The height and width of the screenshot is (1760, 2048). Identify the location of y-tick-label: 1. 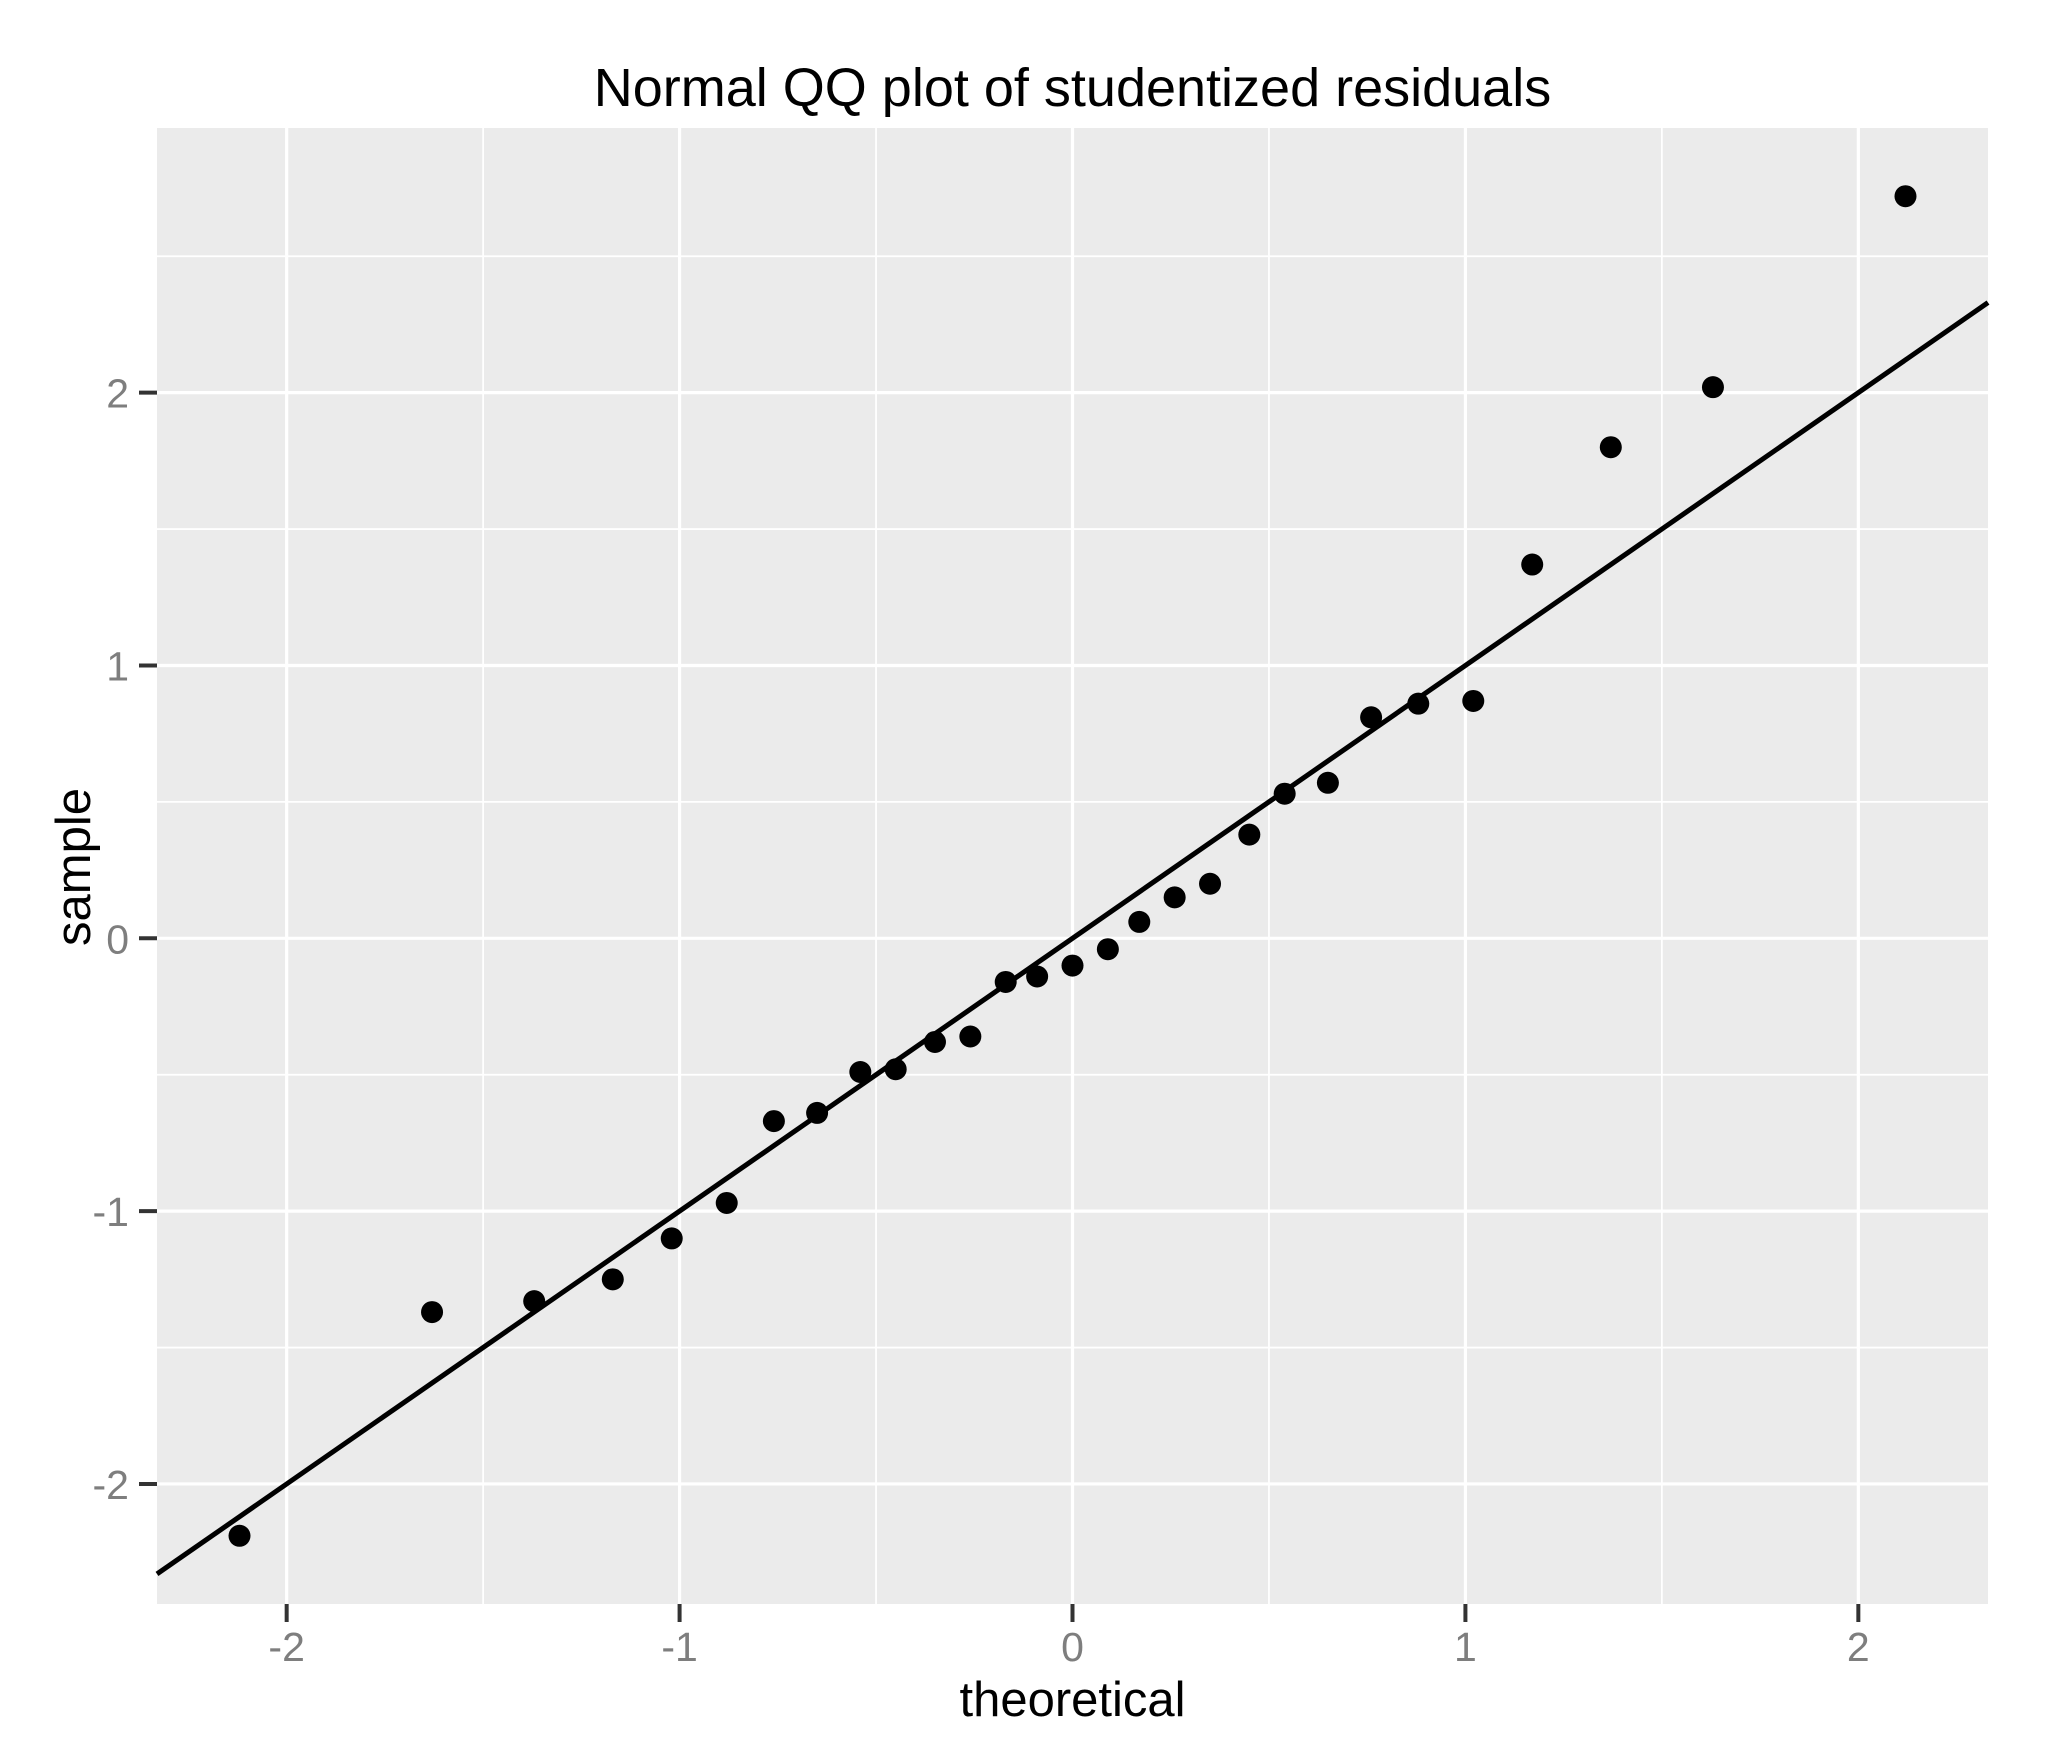
(117, 666).